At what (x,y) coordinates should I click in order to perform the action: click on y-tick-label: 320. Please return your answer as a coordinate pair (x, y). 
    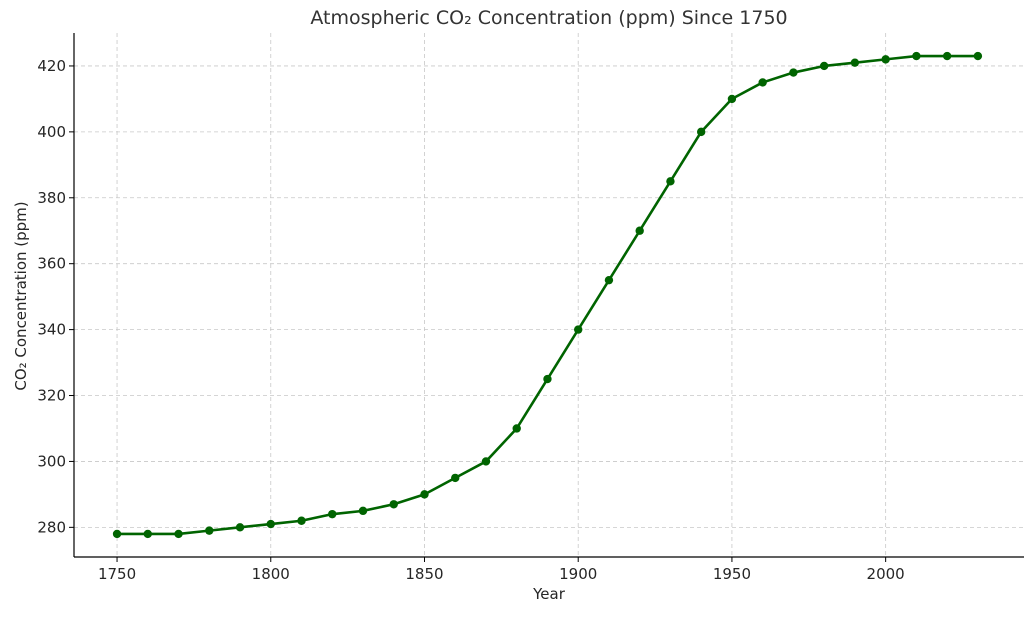
    Looking at the image, I should click on (51, 396).